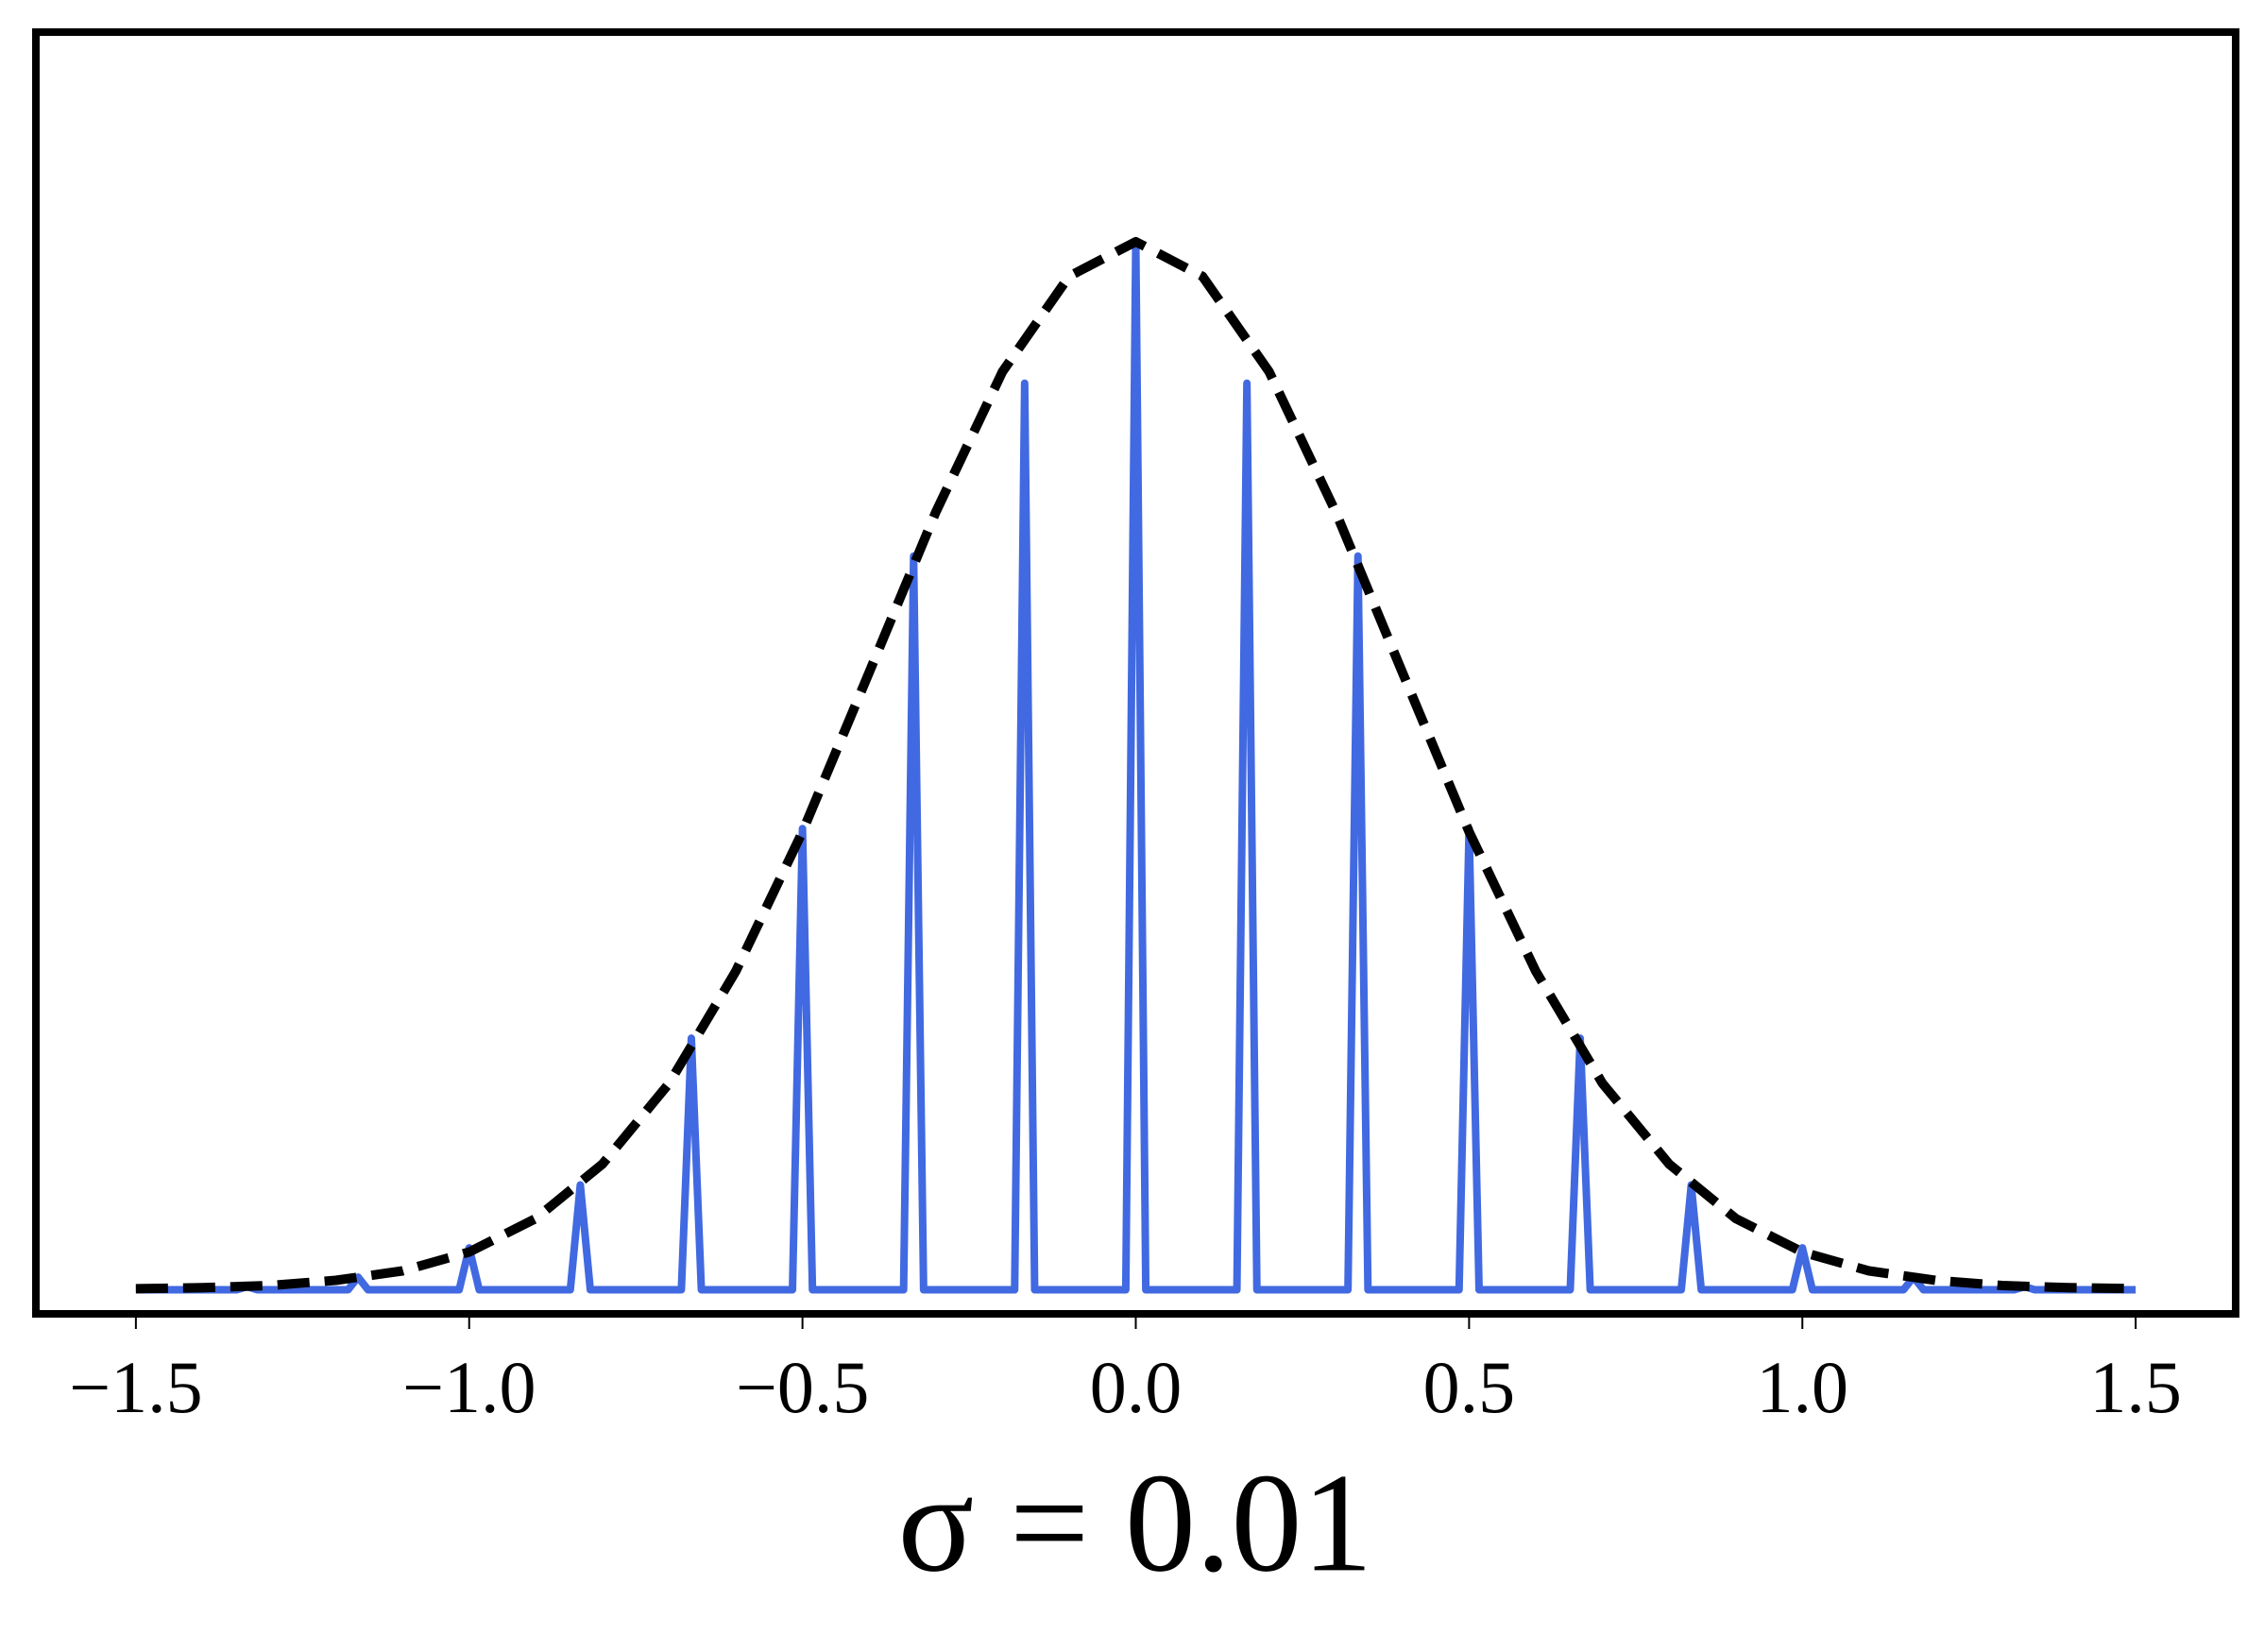  I want to click on x-tick-label: −0.5, so click(803, 1387).